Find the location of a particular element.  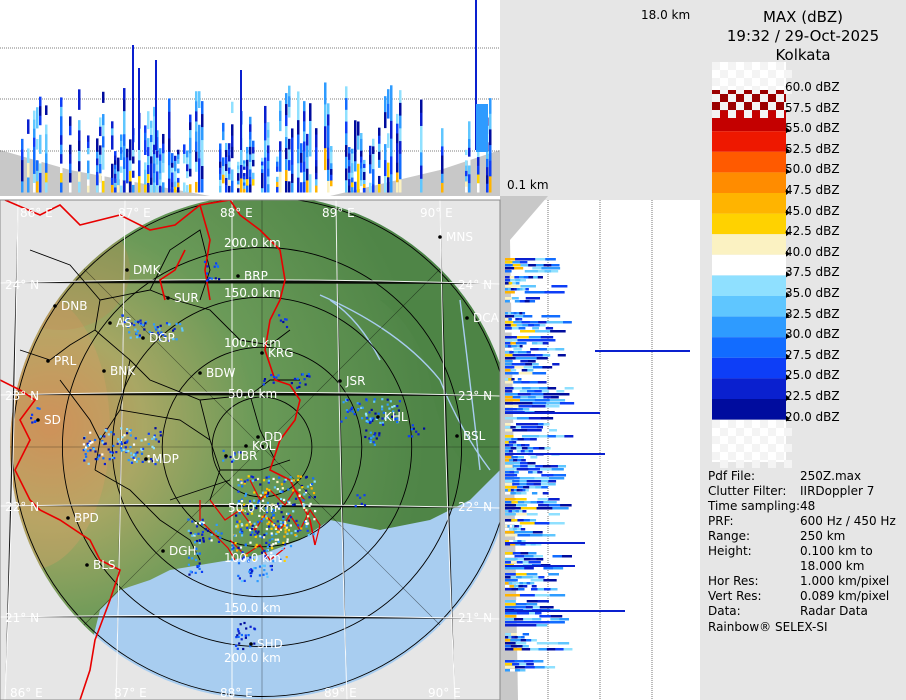

info-row: Pdf File: 250Z.max is located at coordinates (806, 476).